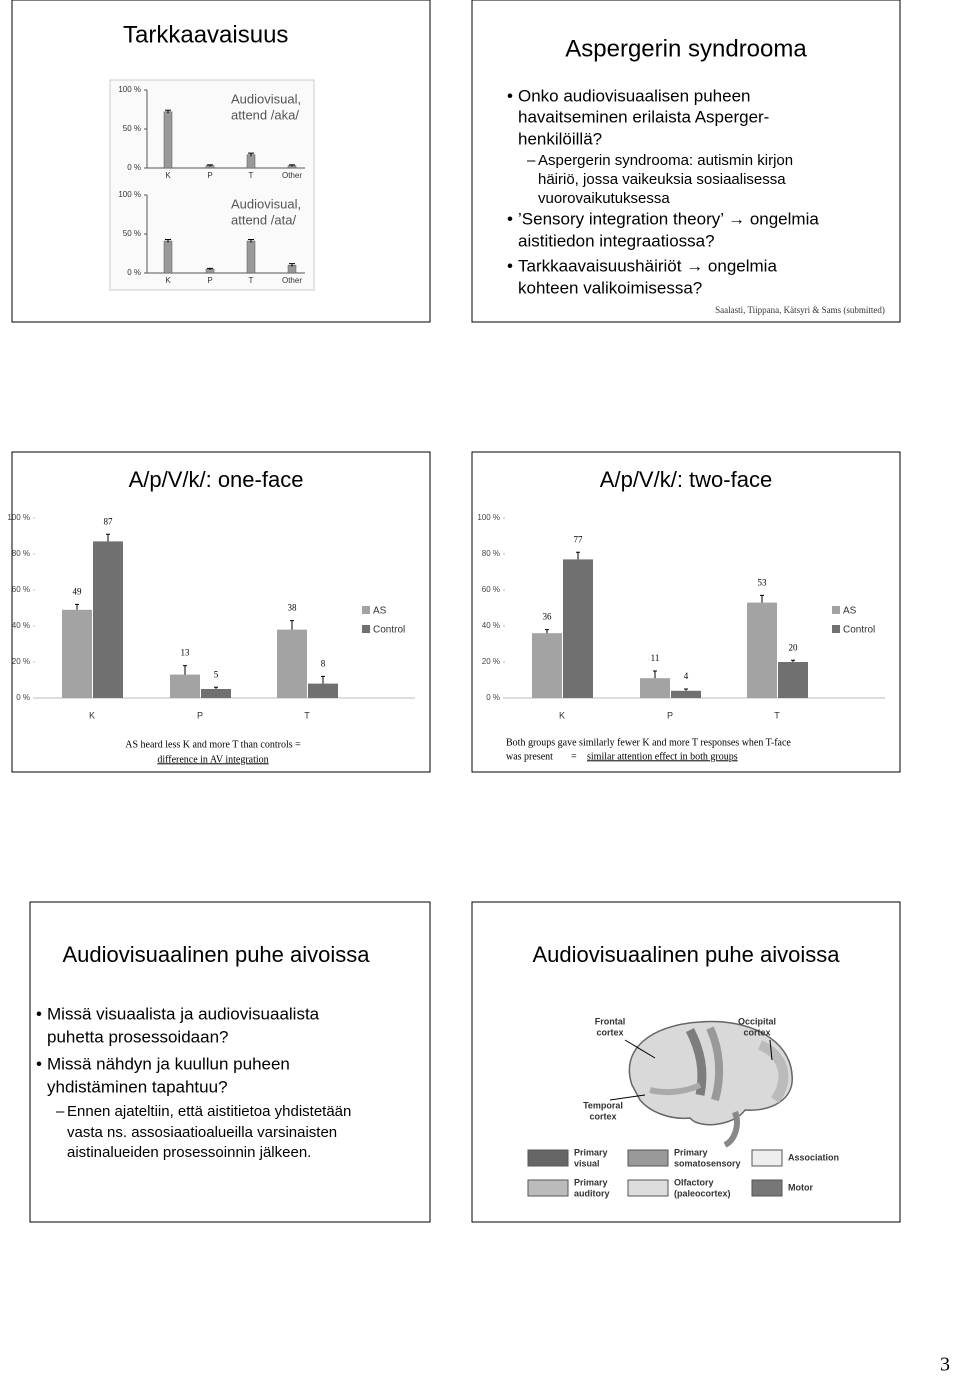 Image resolution: width=960 pixels, height=1379 pixels. What do you see at coordinates (132, 128) in the screenshot?
I see `y-tick-label: 50 %` at bounding box center [132, 128].